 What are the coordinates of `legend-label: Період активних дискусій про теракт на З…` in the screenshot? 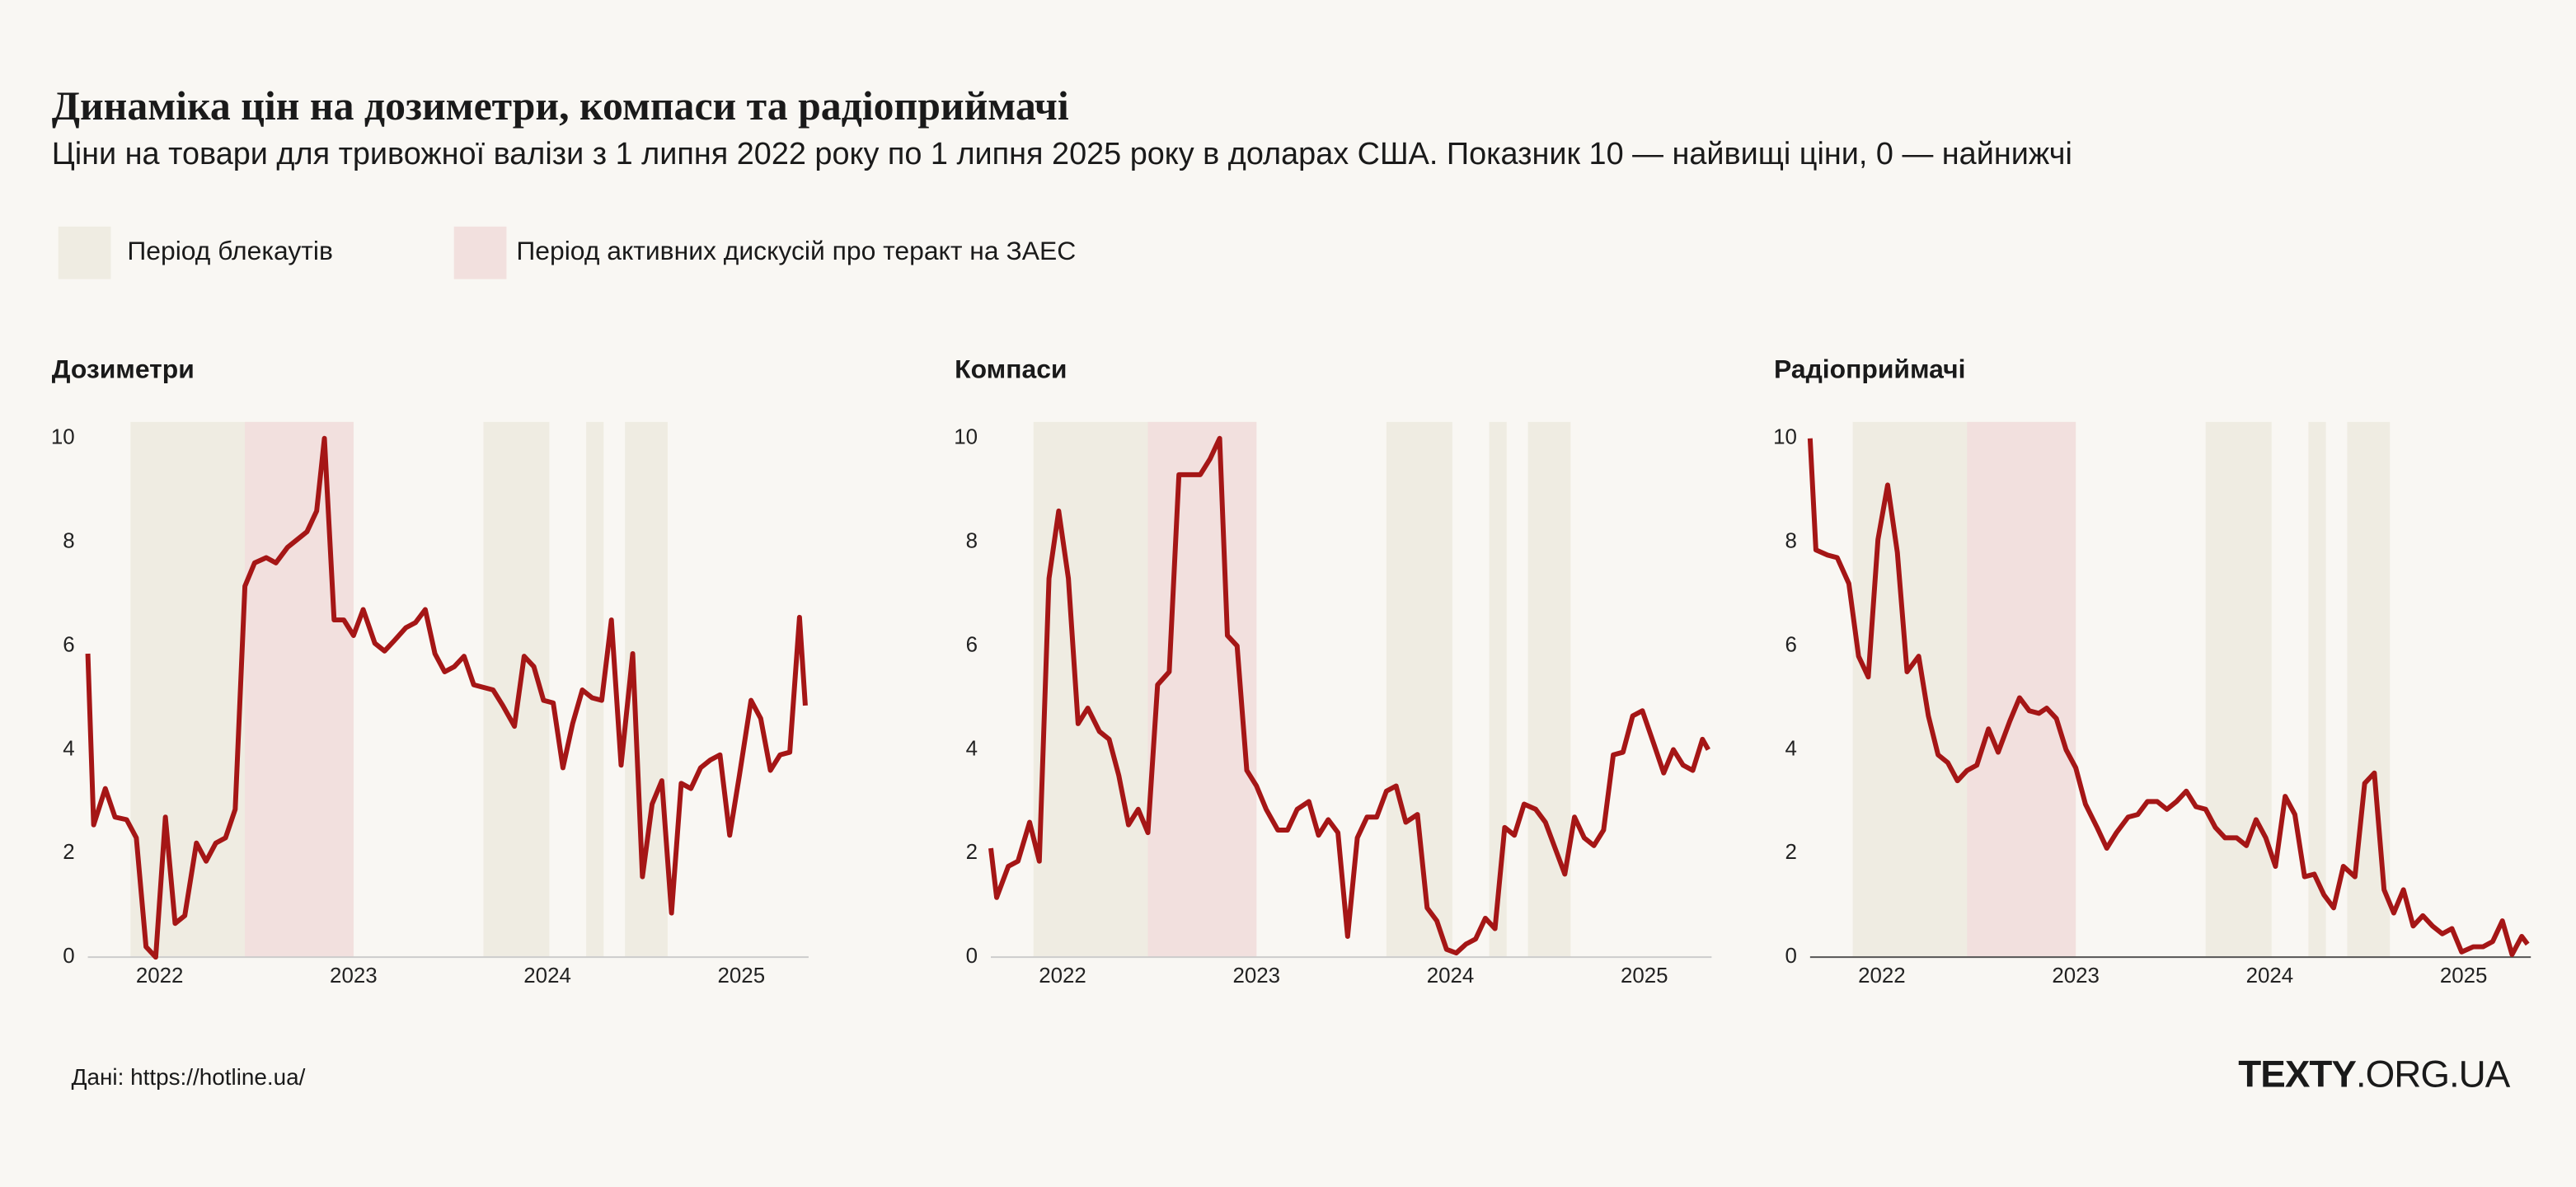 It's located at (796, 250).